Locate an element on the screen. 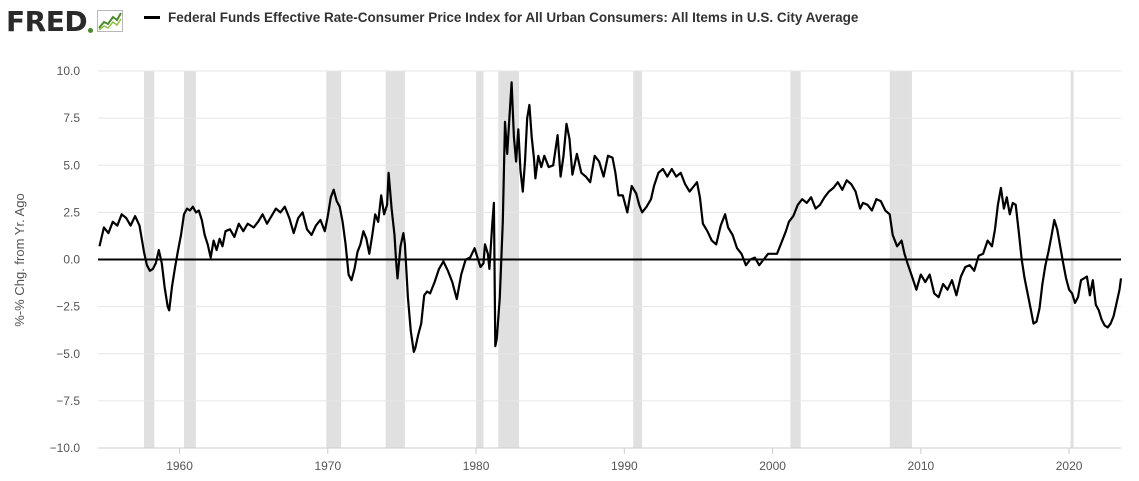 The image size is (1139, 481). y-tick-label: 0.0 is located at coordinates (71, 260).